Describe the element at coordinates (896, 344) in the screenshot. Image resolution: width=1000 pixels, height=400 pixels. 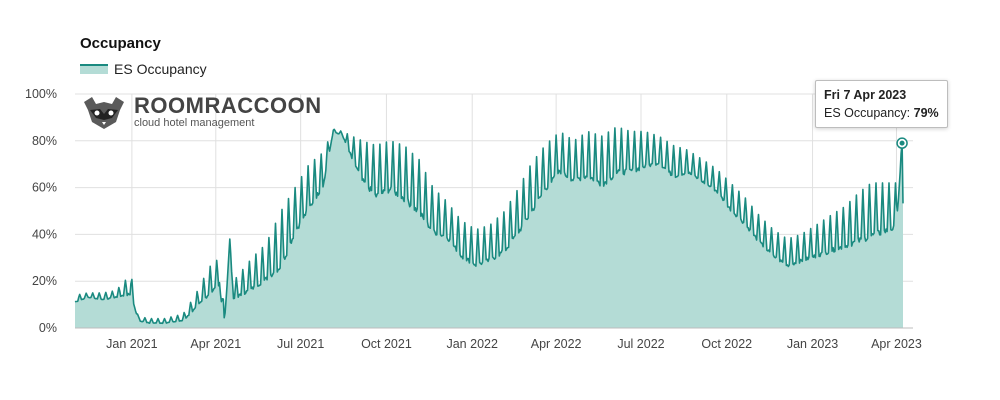
I see `x-tick-label: Apr 2023` at that location.